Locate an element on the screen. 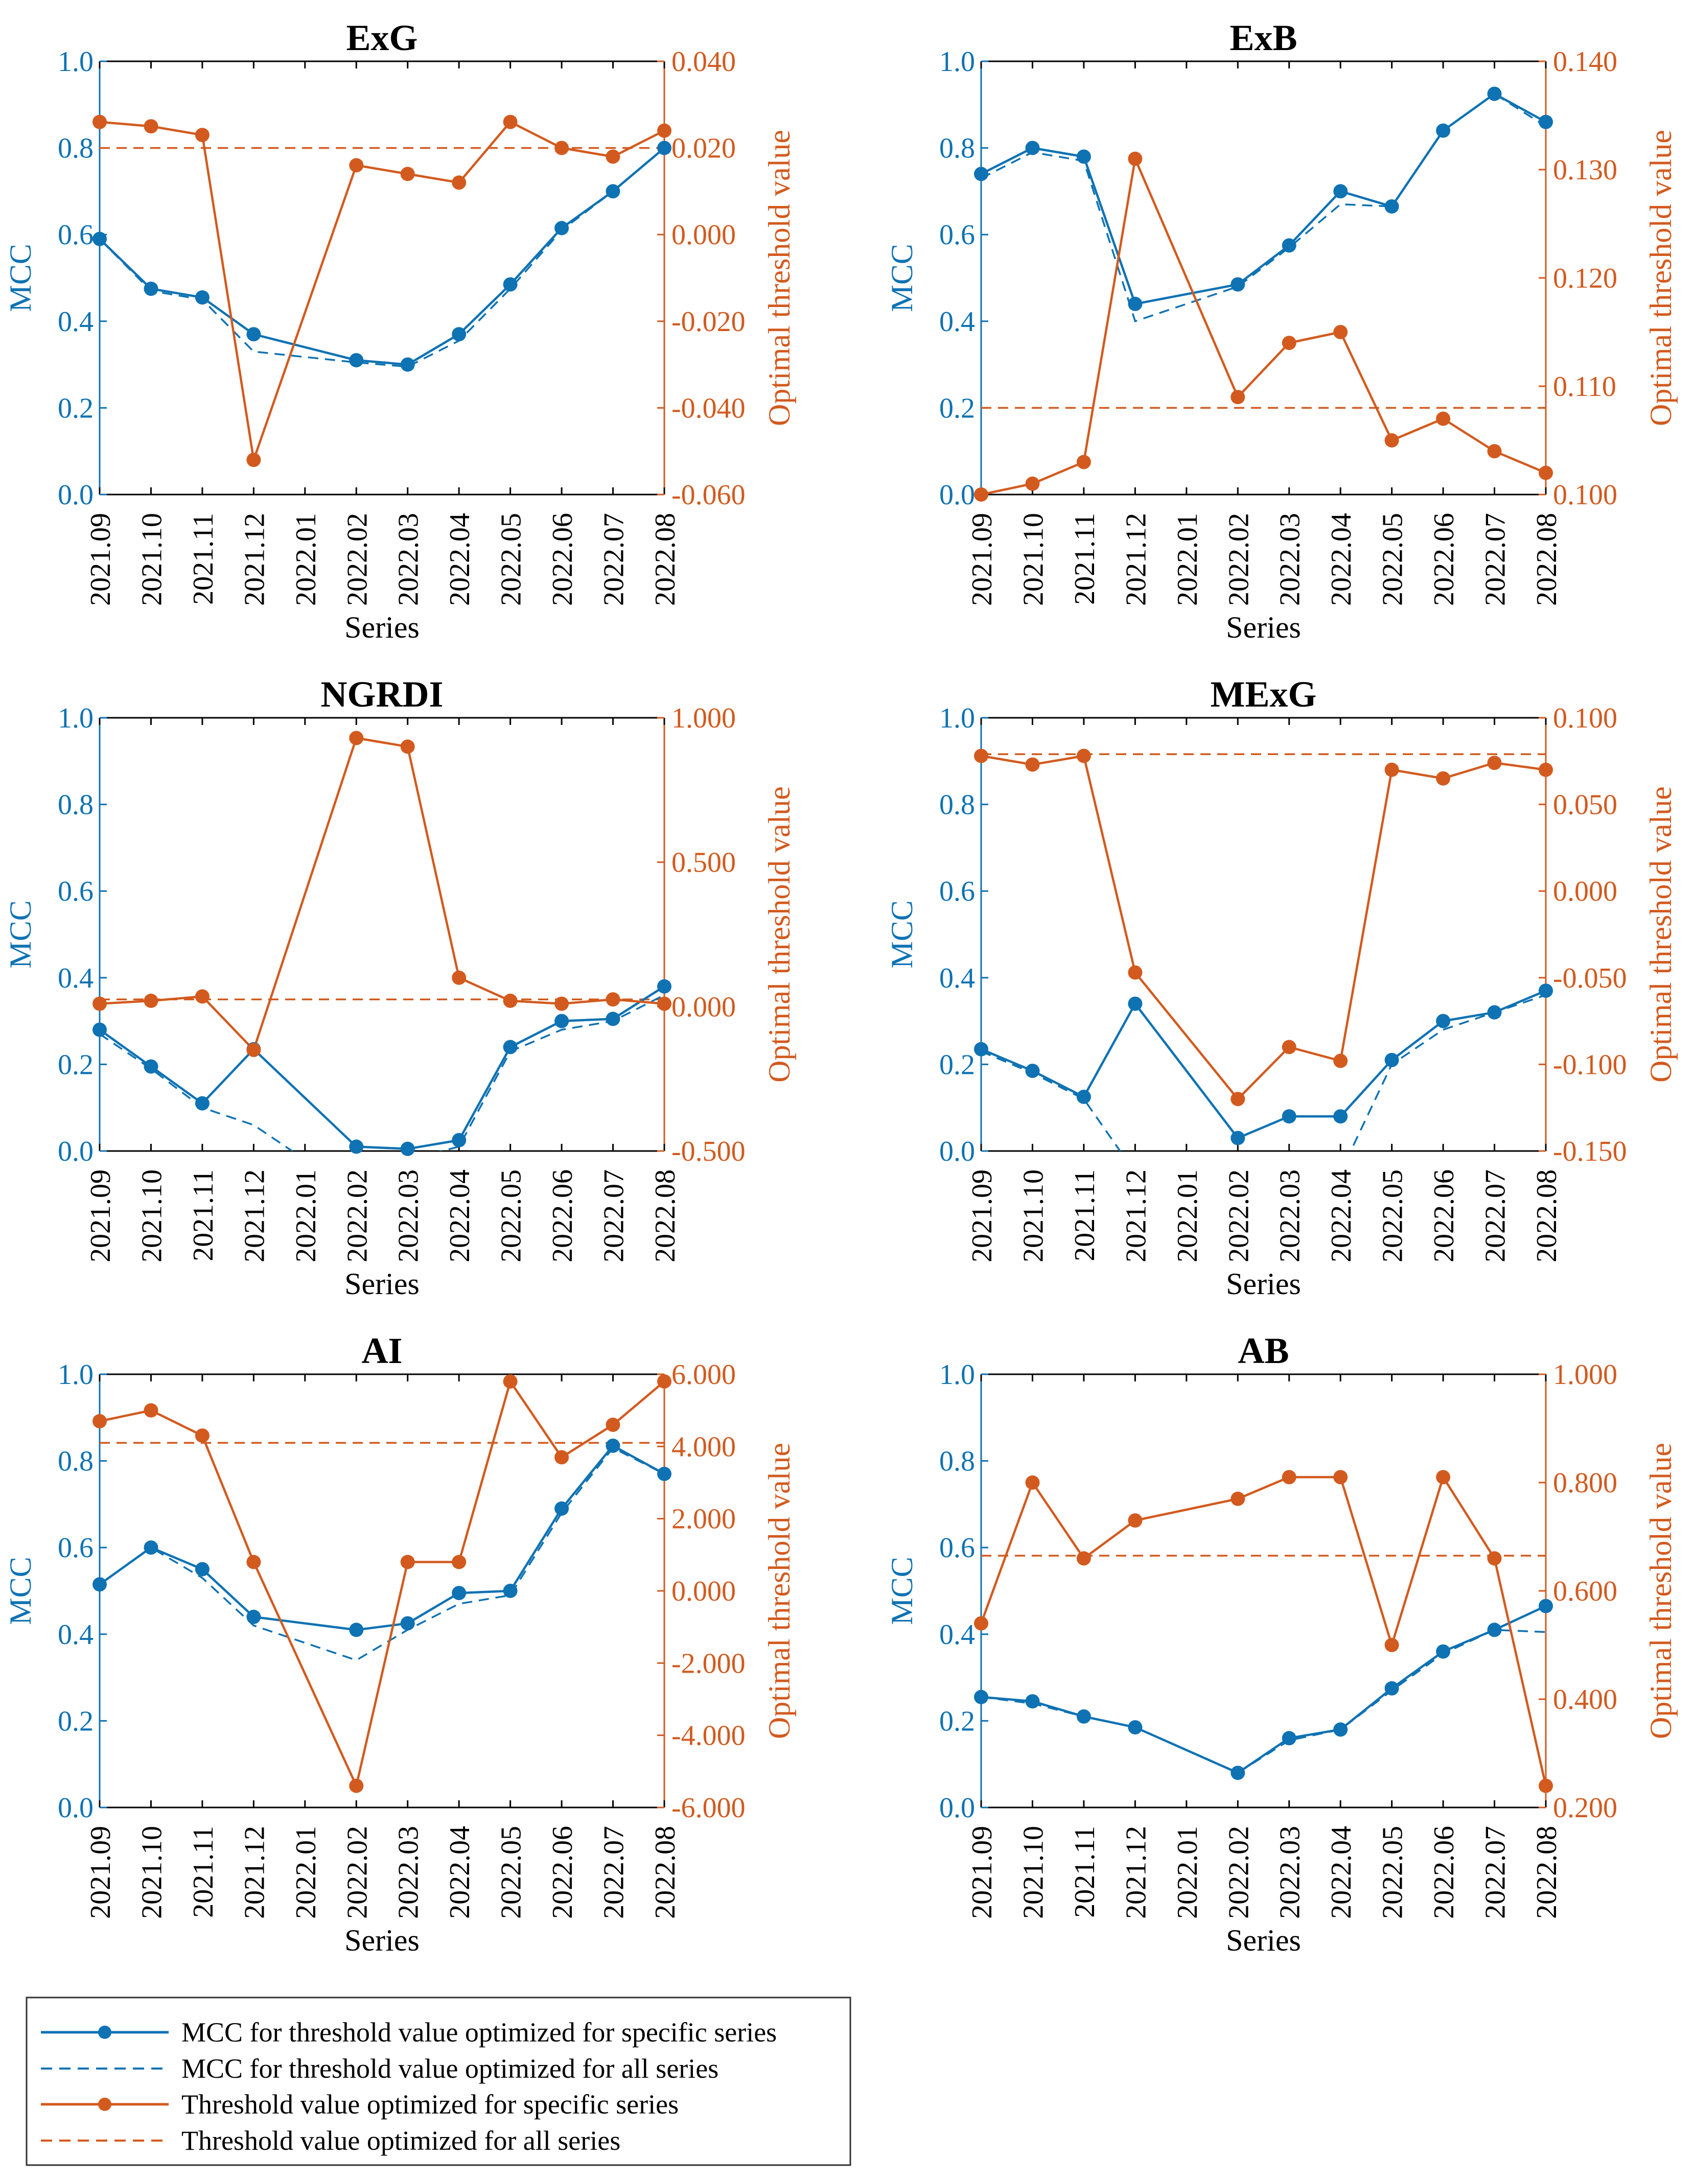 This screenshot has height=2184, width=1694. x-tick-label-ab: 2022.08 is located at coordinates (1547, 1872).